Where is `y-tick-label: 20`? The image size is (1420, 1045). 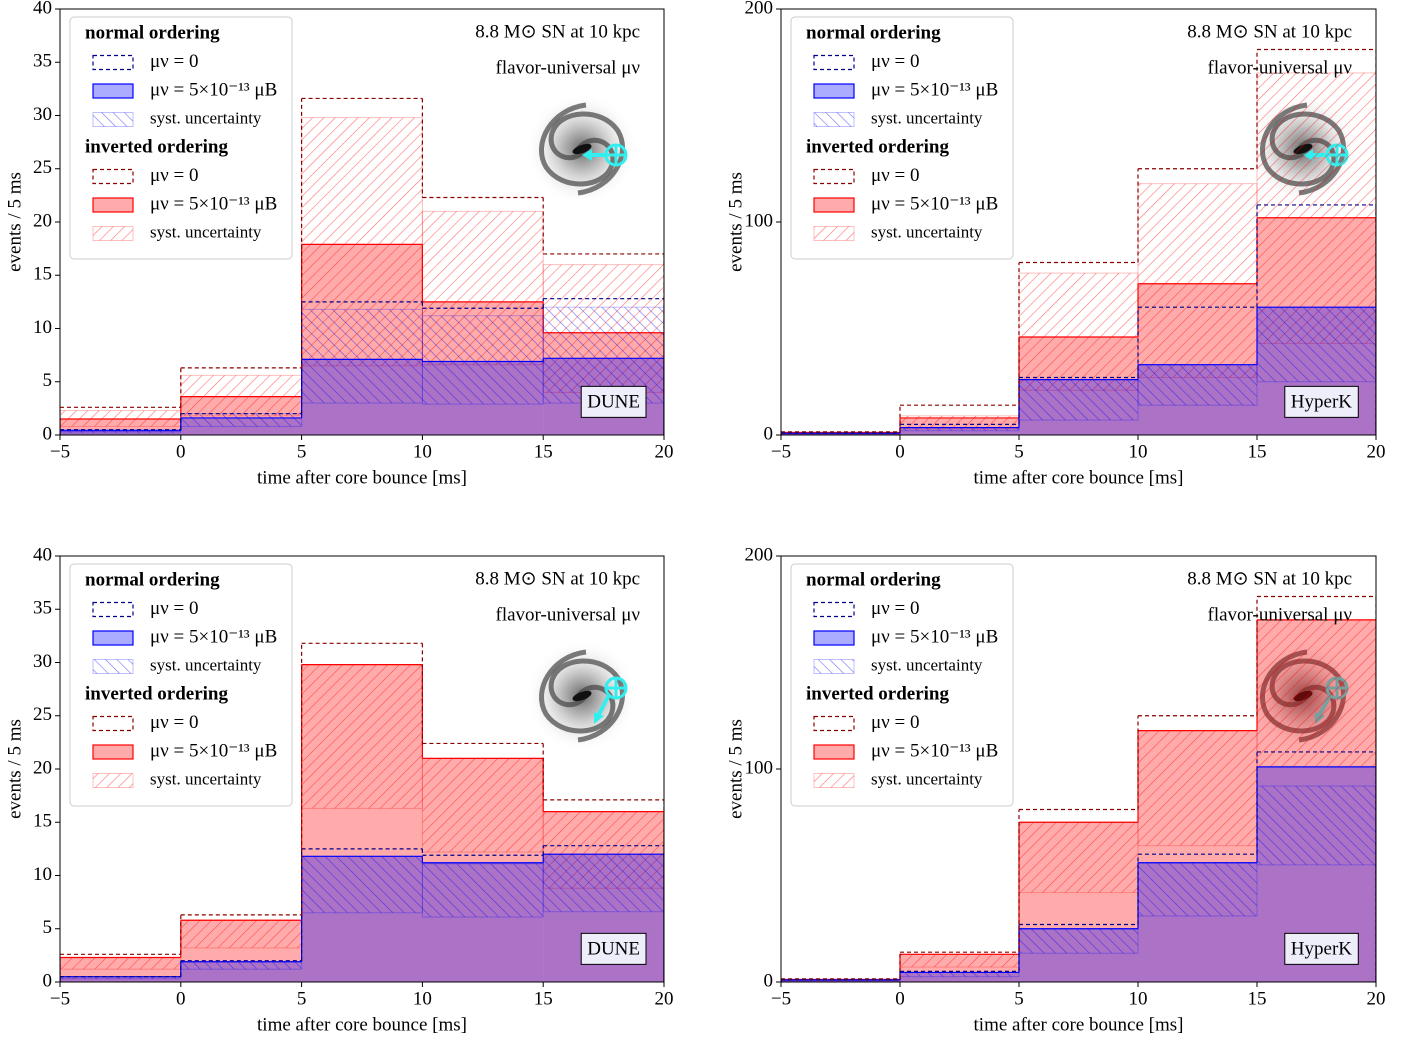 y-tick-label: 20 is located at coordinates (42, 767).